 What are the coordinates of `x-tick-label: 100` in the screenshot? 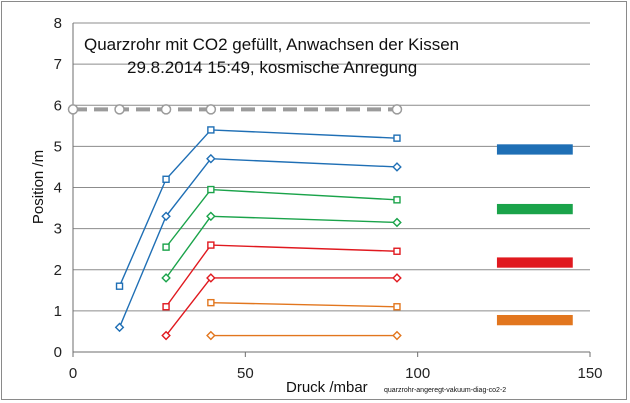 It's located at (417, 373).